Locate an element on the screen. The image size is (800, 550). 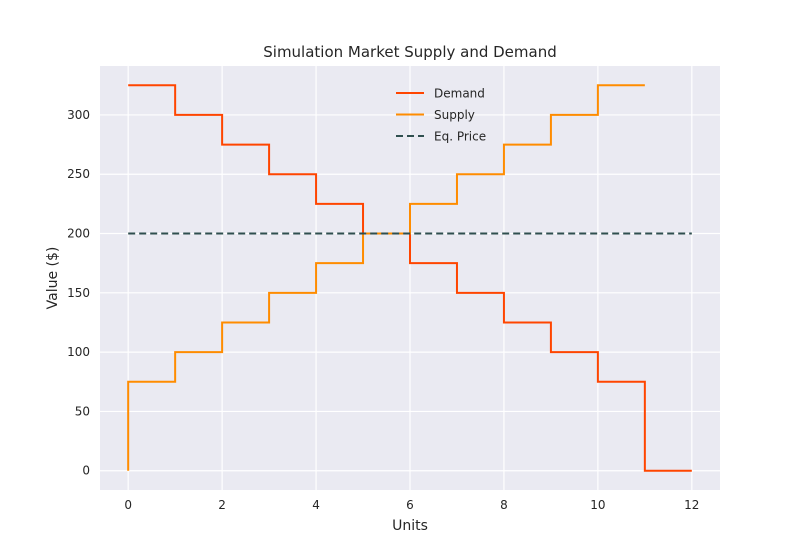
x-tick-label: 0 is located at coordinates (128, 505).